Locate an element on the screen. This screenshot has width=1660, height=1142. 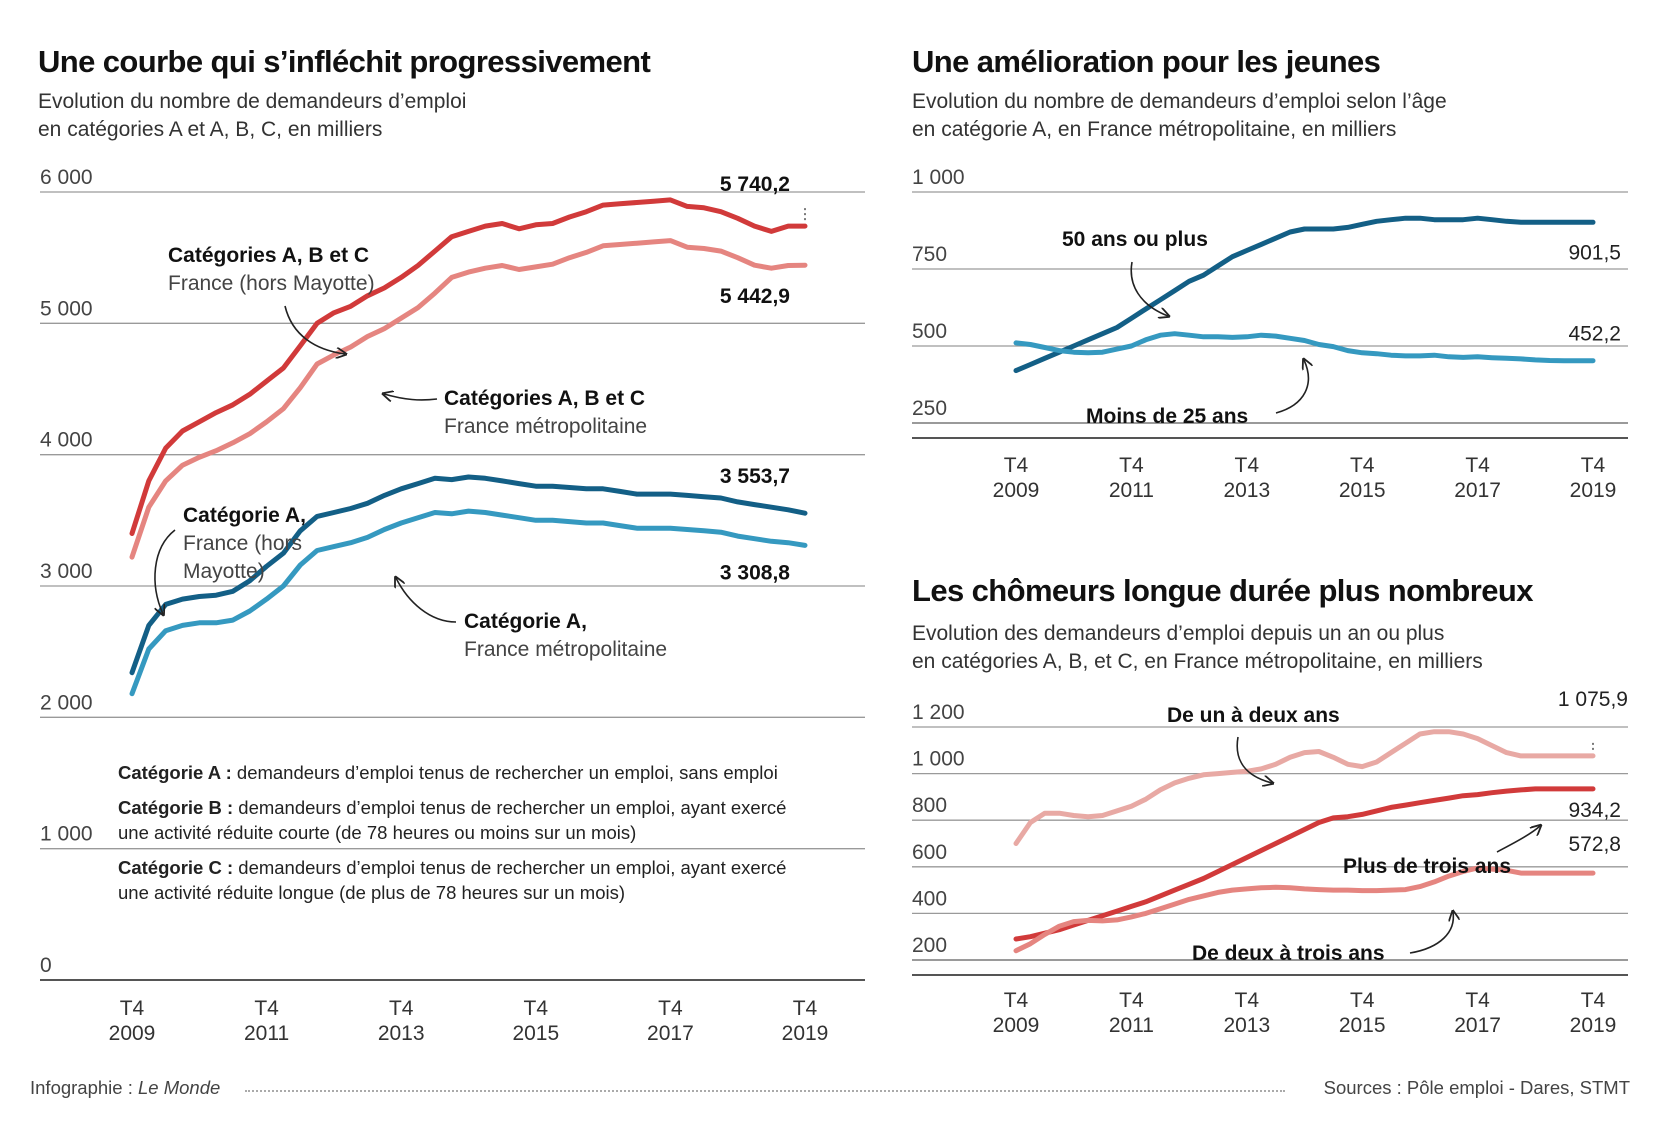
top-right-x-tick-year: 2017 is located at coordinates (1477, 490).